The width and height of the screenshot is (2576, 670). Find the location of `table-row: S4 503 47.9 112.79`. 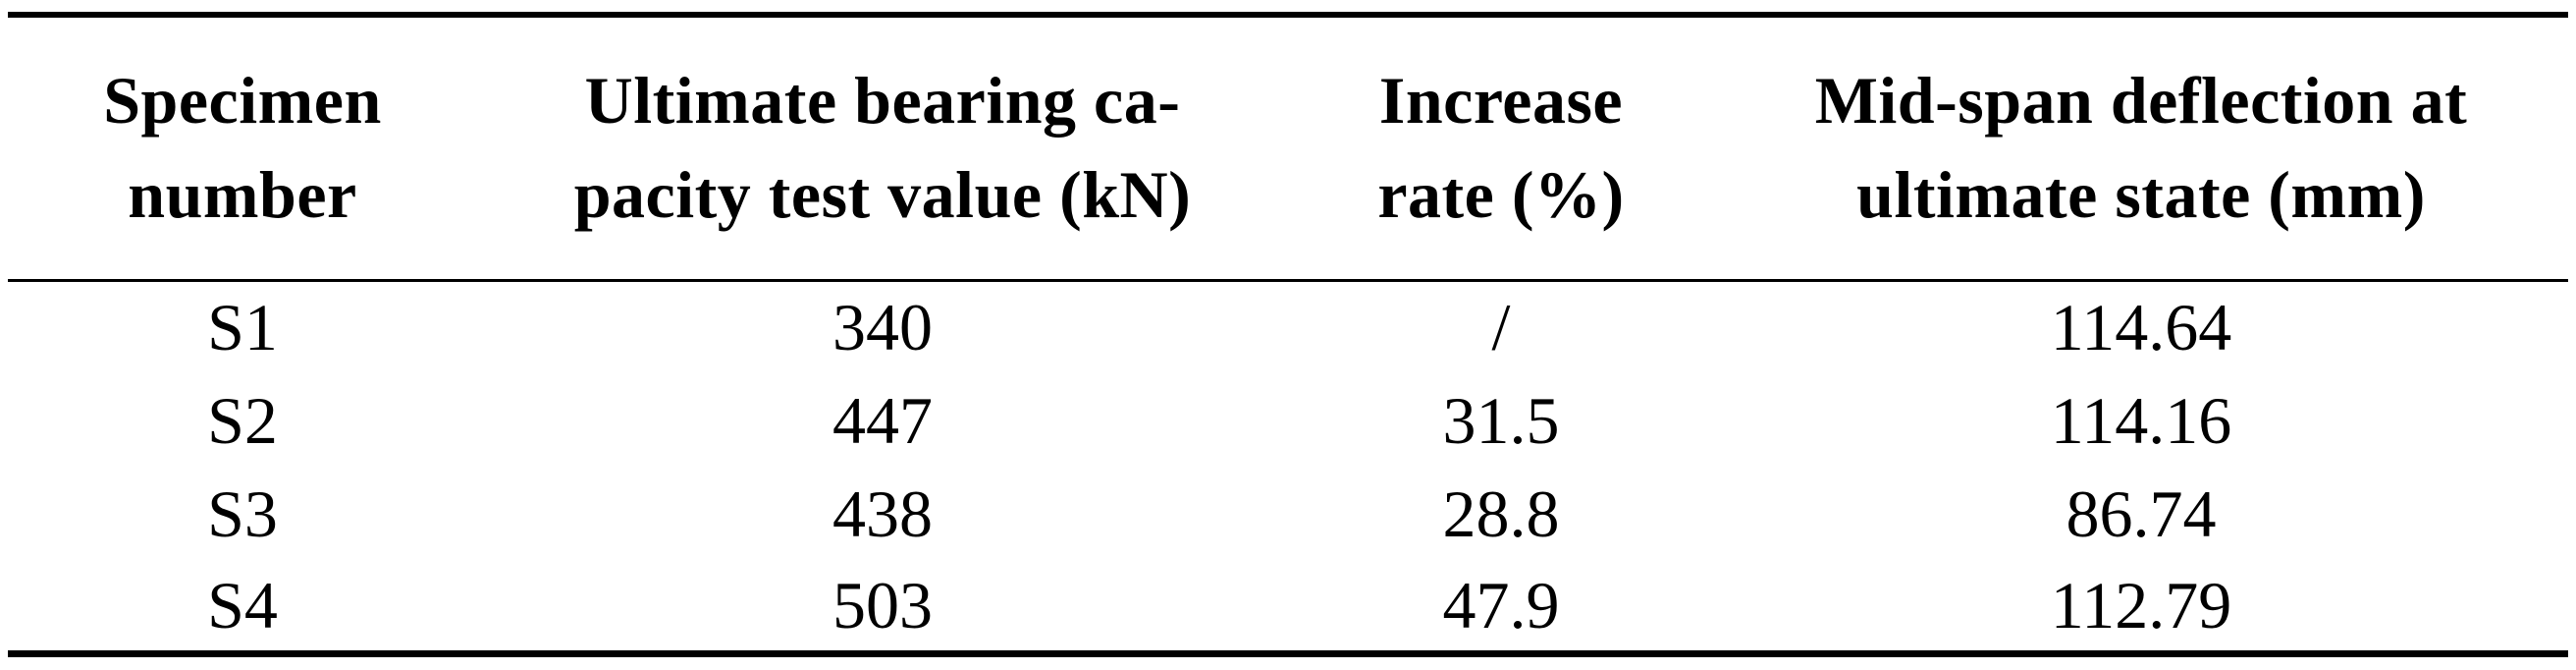

table-row: S4 503 47.9 112.79 is located at coordinates (1288, 607).